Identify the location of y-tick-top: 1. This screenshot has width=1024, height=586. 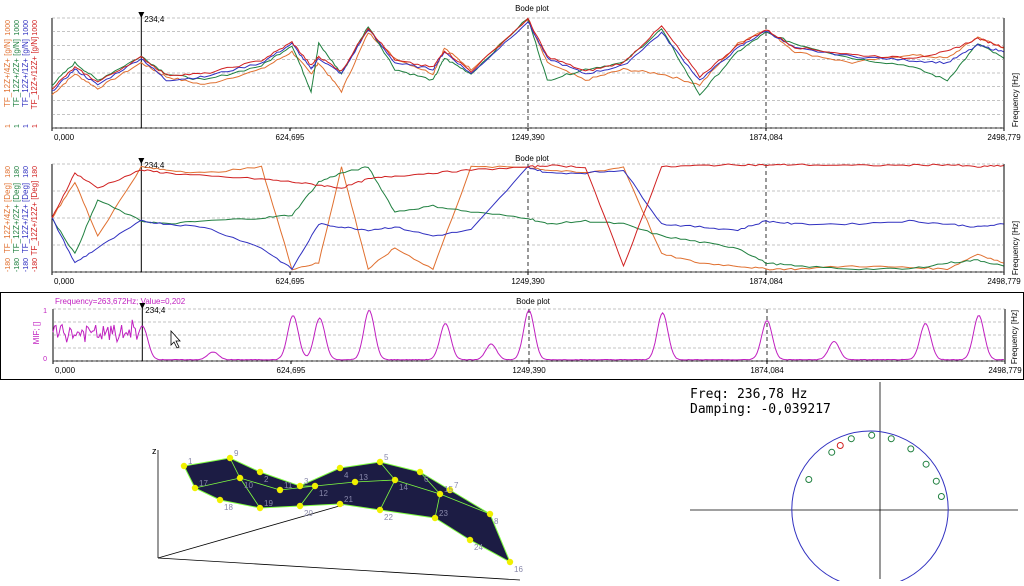
(45, 311).